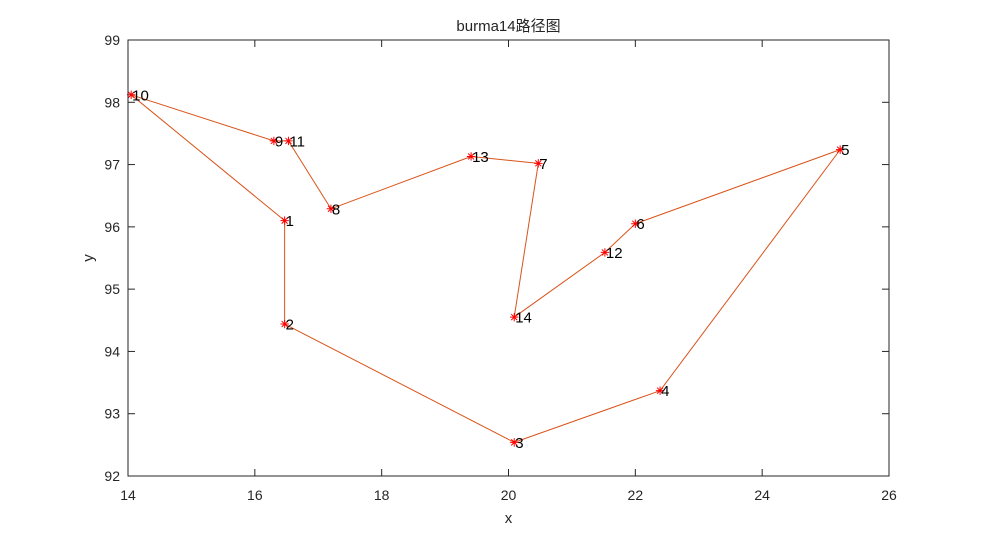  What do you see at coordinates (112, 414) in the screenshot?
I see `y-tick-label-93: 93` at bounding box center [112, 414].